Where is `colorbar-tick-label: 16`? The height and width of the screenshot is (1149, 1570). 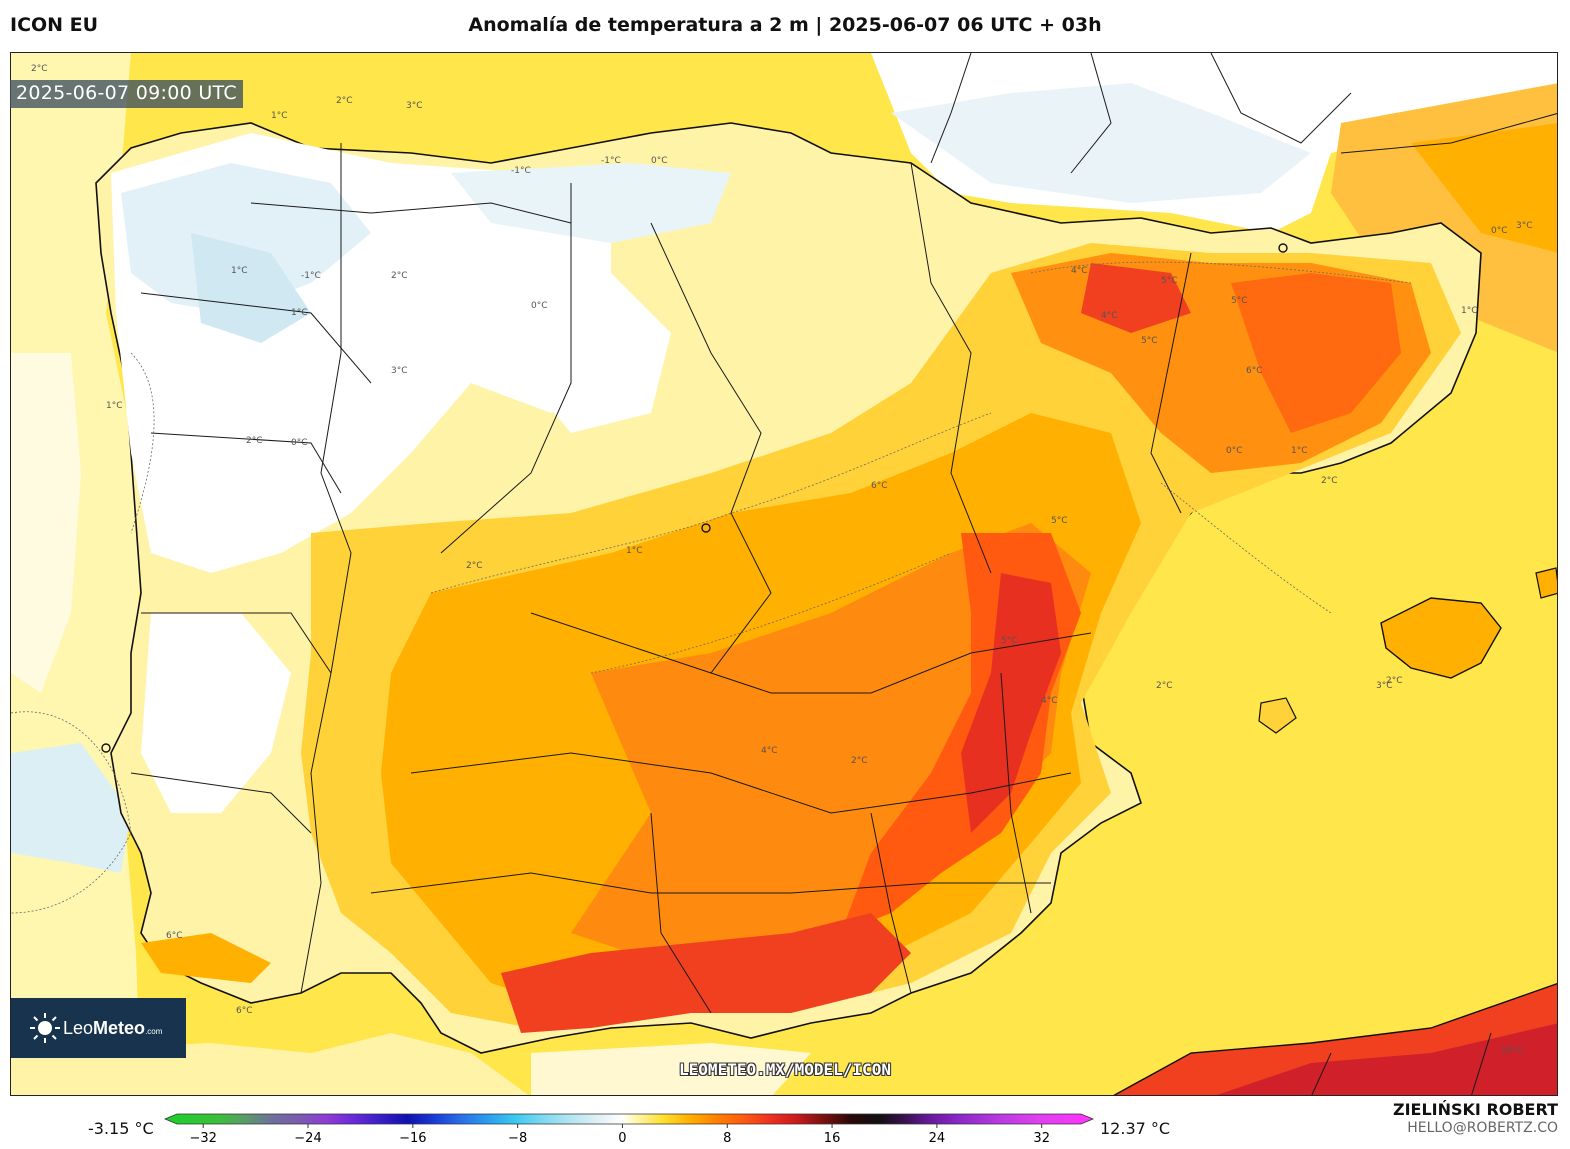 colorbar-tick-label: 16 is located at coordinates (832, 1138).